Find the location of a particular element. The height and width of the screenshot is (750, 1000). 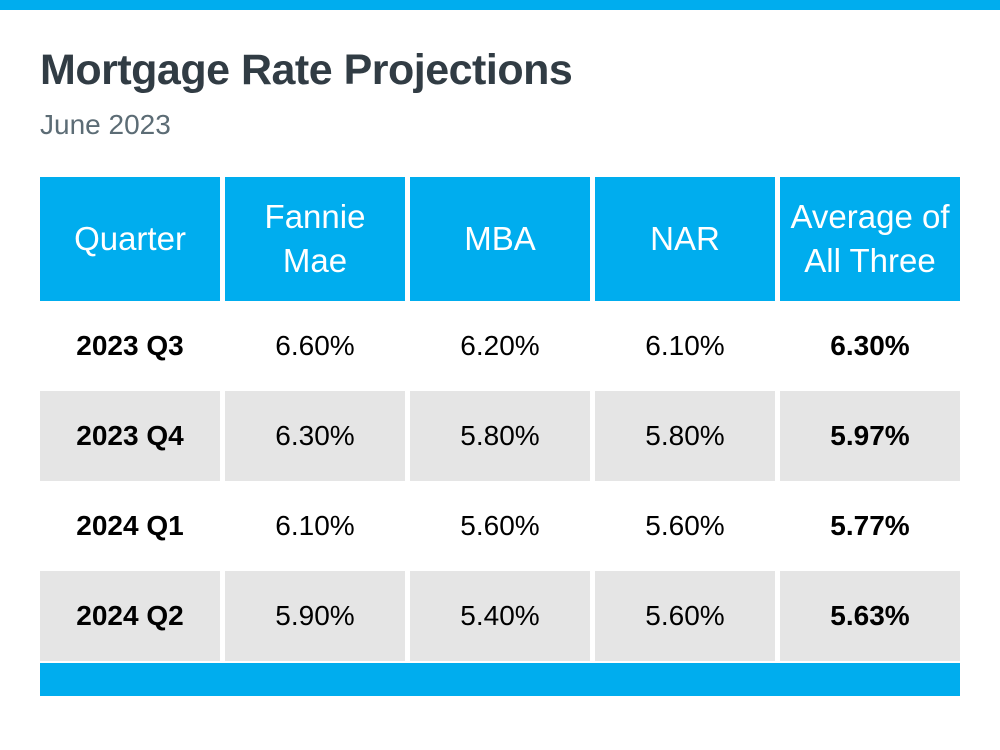

quarter-cell: 2023 Q4 is located at coordinates (130, 436).